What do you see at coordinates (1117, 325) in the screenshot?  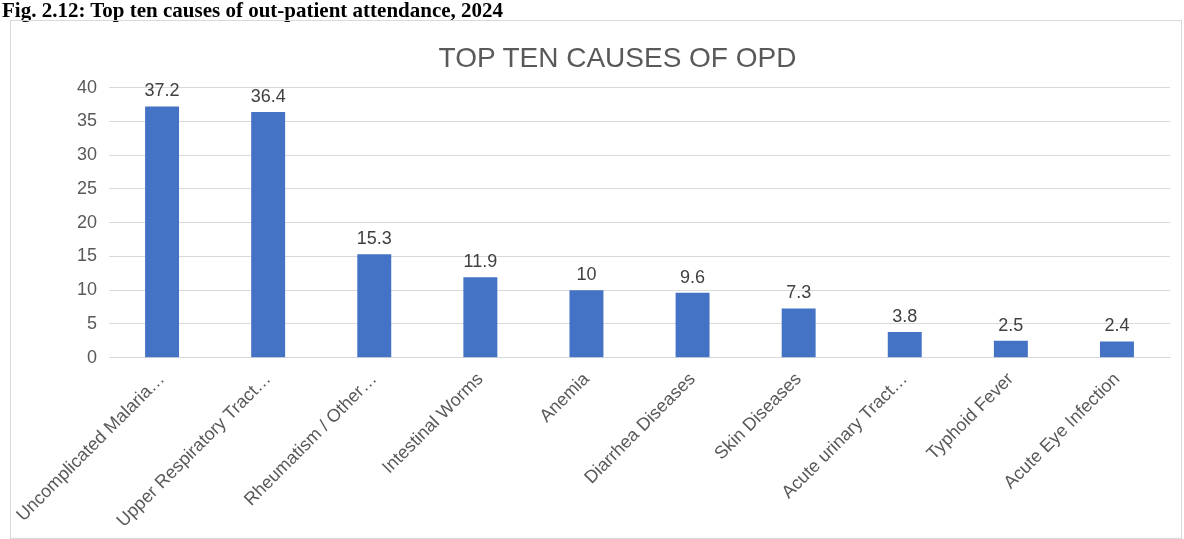 I see `data-label: 2.4` at bounding box center [1117, 325].